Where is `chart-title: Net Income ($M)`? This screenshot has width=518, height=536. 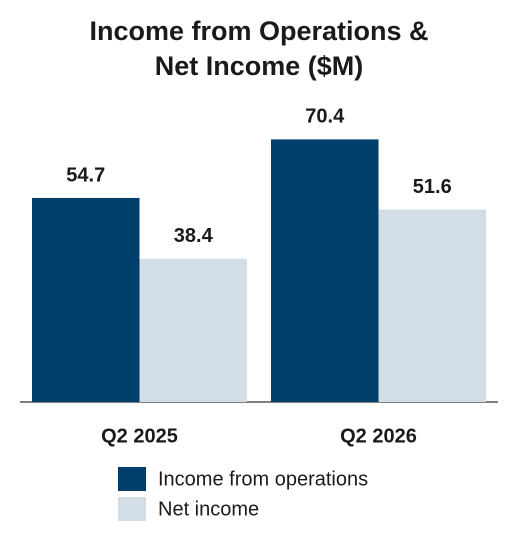
chart-title: Net Income ($M) is located at coordinates (259, 66).